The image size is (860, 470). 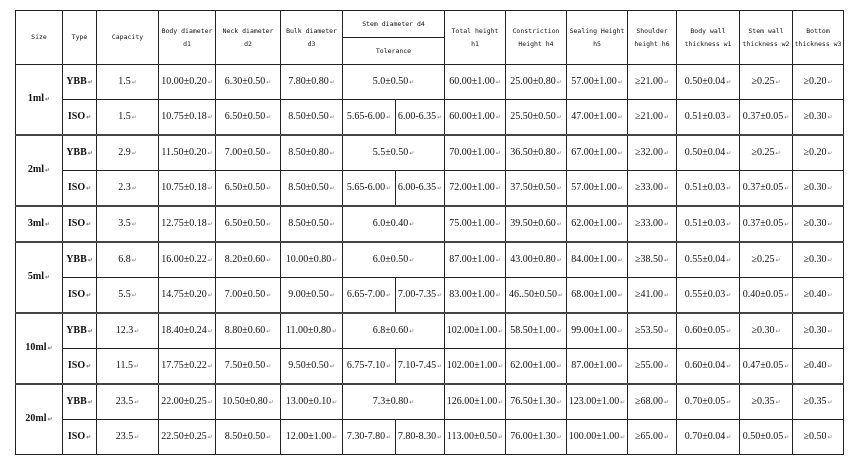 What do you see at coordinates (248, 437) in the screenshot?
I see `d2-cell: 8.50±0.50` at bounding box center [248, 437].